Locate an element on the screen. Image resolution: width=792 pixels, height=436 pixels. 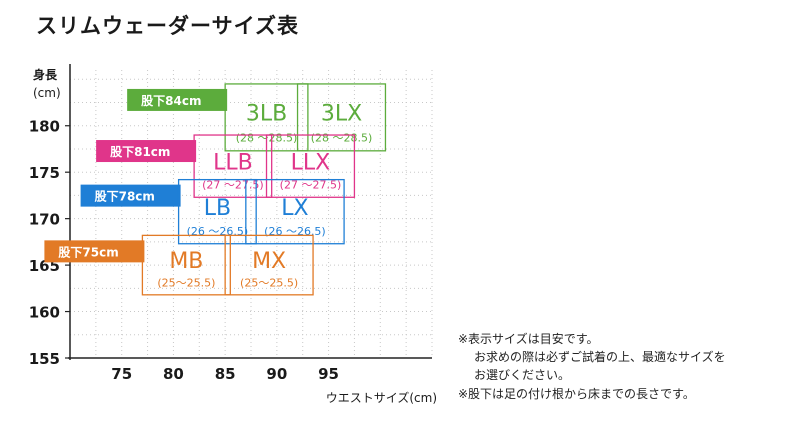
x-tick-label: 95 is located at coordinates (328, 374).